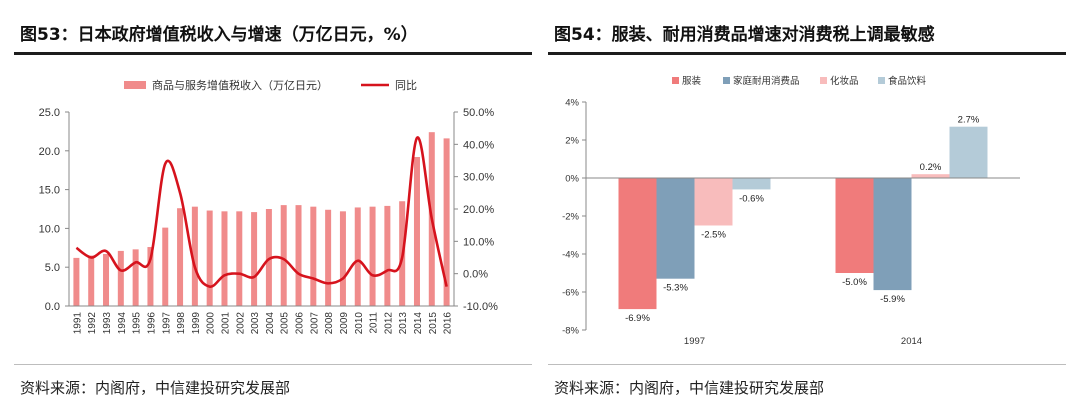  I want to click on bar-2007, so click(313, 256).